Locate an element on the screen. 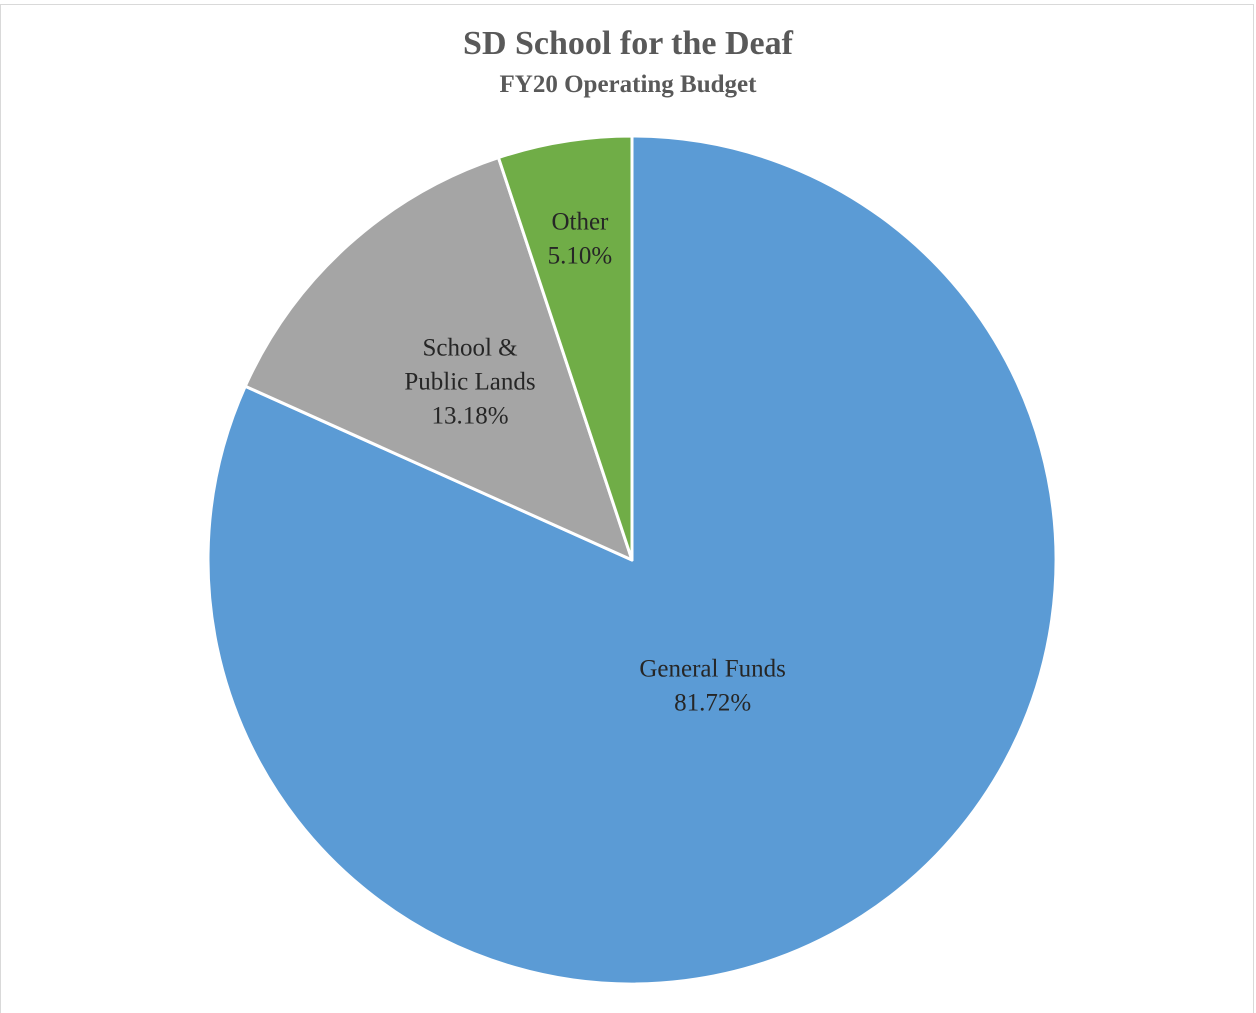  chart-subtitle: FY20 Operating Budget is located at coordinates (628, 84).